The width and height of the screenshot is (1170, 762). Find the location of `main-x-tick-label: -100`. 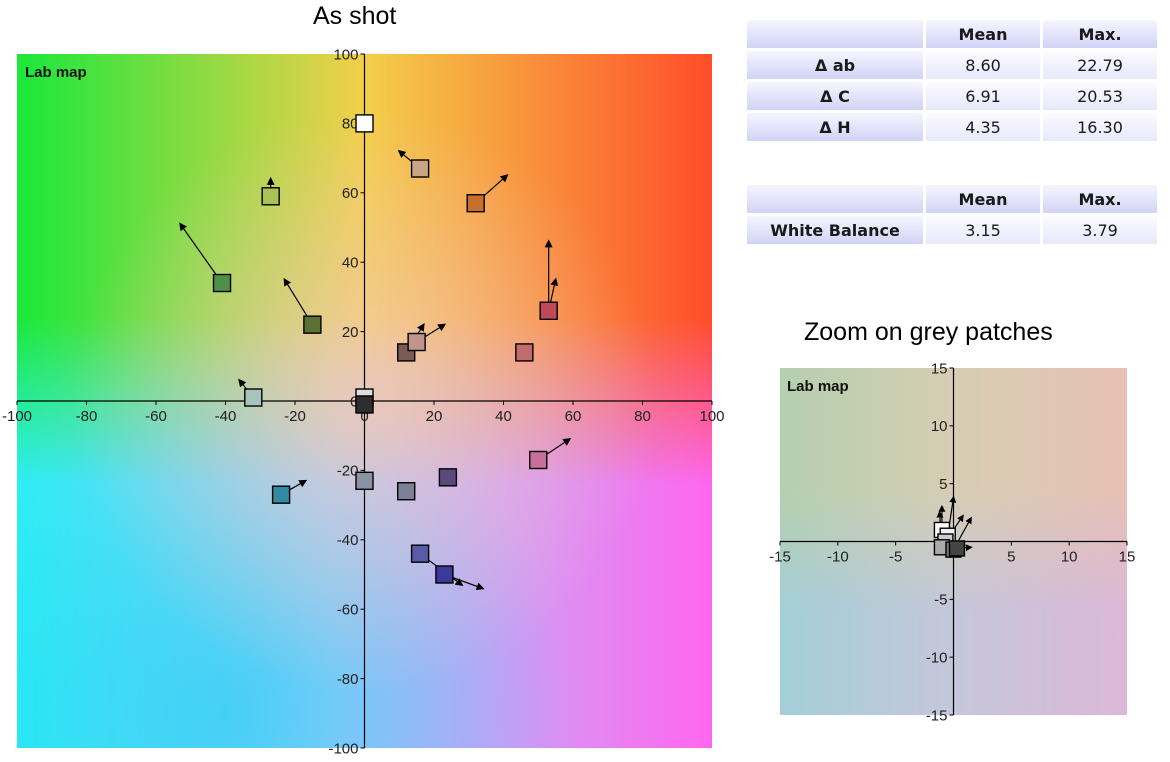

main-x-tick-label: -100 is located at coordinates (17, 416).